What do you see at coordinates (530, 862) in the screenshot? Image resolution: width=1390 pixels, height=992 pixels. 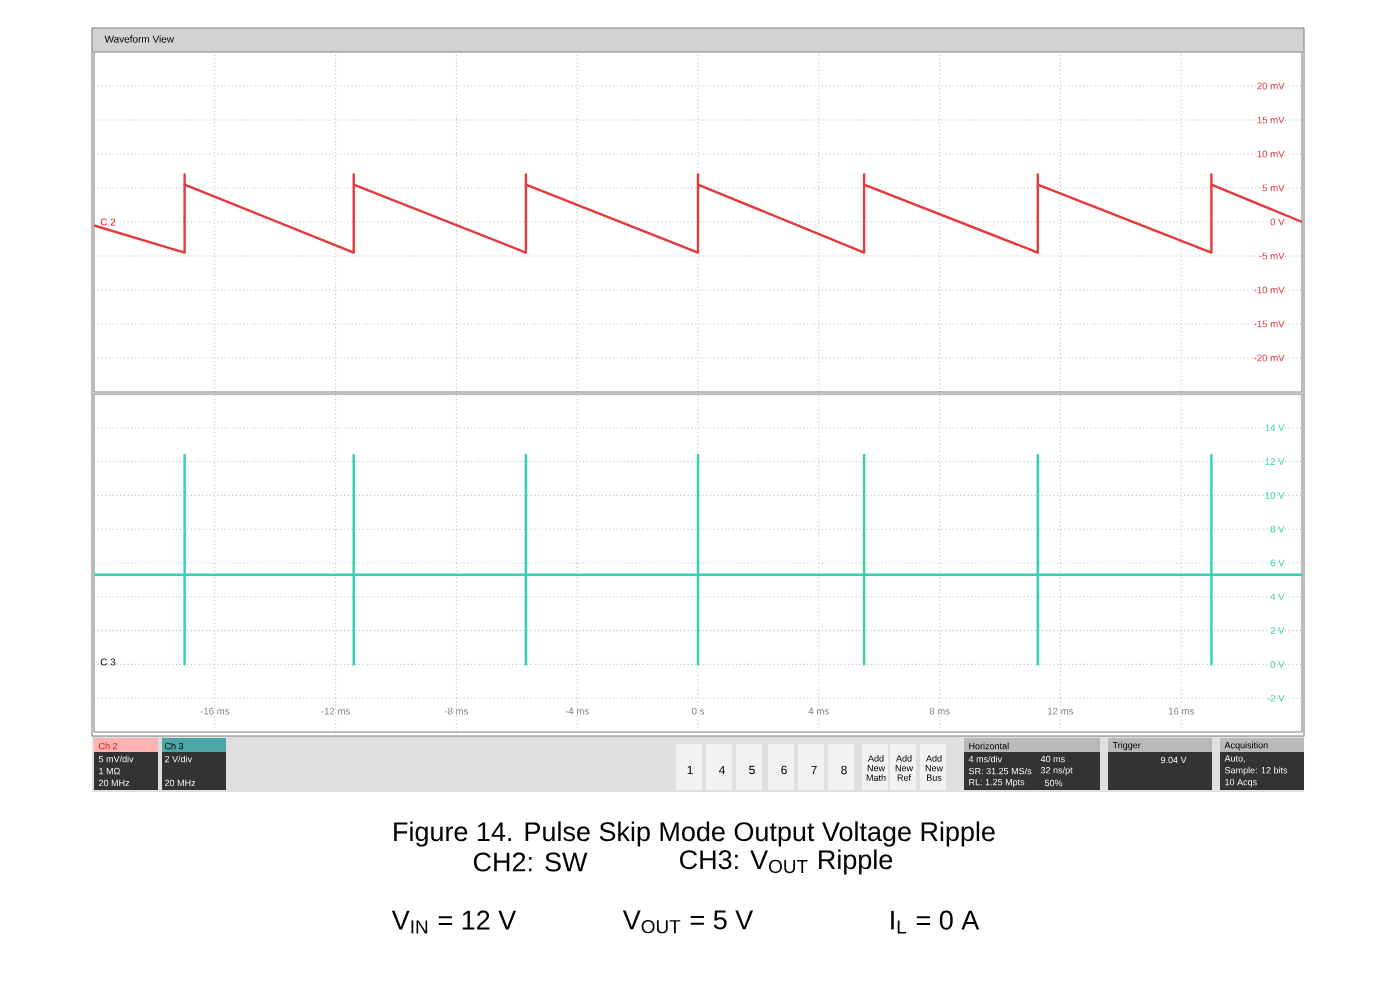 I see `text: CH2: SW` at bounding box center [530, 862].